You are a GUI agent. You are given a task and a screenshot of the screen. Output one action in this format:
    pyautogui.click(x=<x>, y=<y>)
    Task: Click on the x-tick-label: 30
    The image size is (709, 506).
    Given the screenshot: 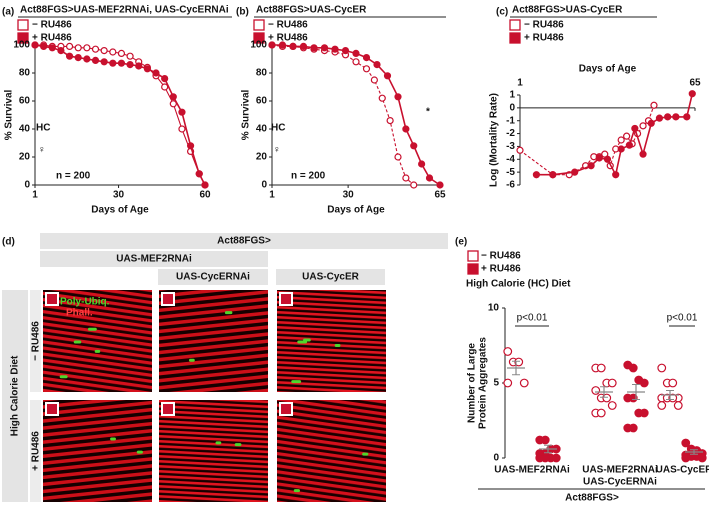 What is the action you would take?
    pyautogui.click(x=119, y=195)
    